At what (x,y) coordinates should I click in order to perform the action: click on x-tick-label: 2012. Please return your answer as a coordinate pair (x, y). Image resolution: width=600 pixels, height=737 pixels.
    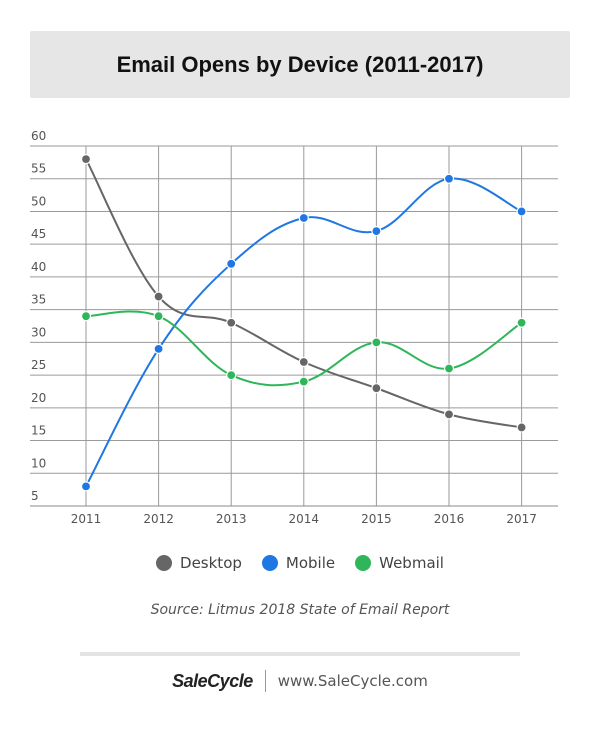
    Looking at the image, I should click on (158, 519).